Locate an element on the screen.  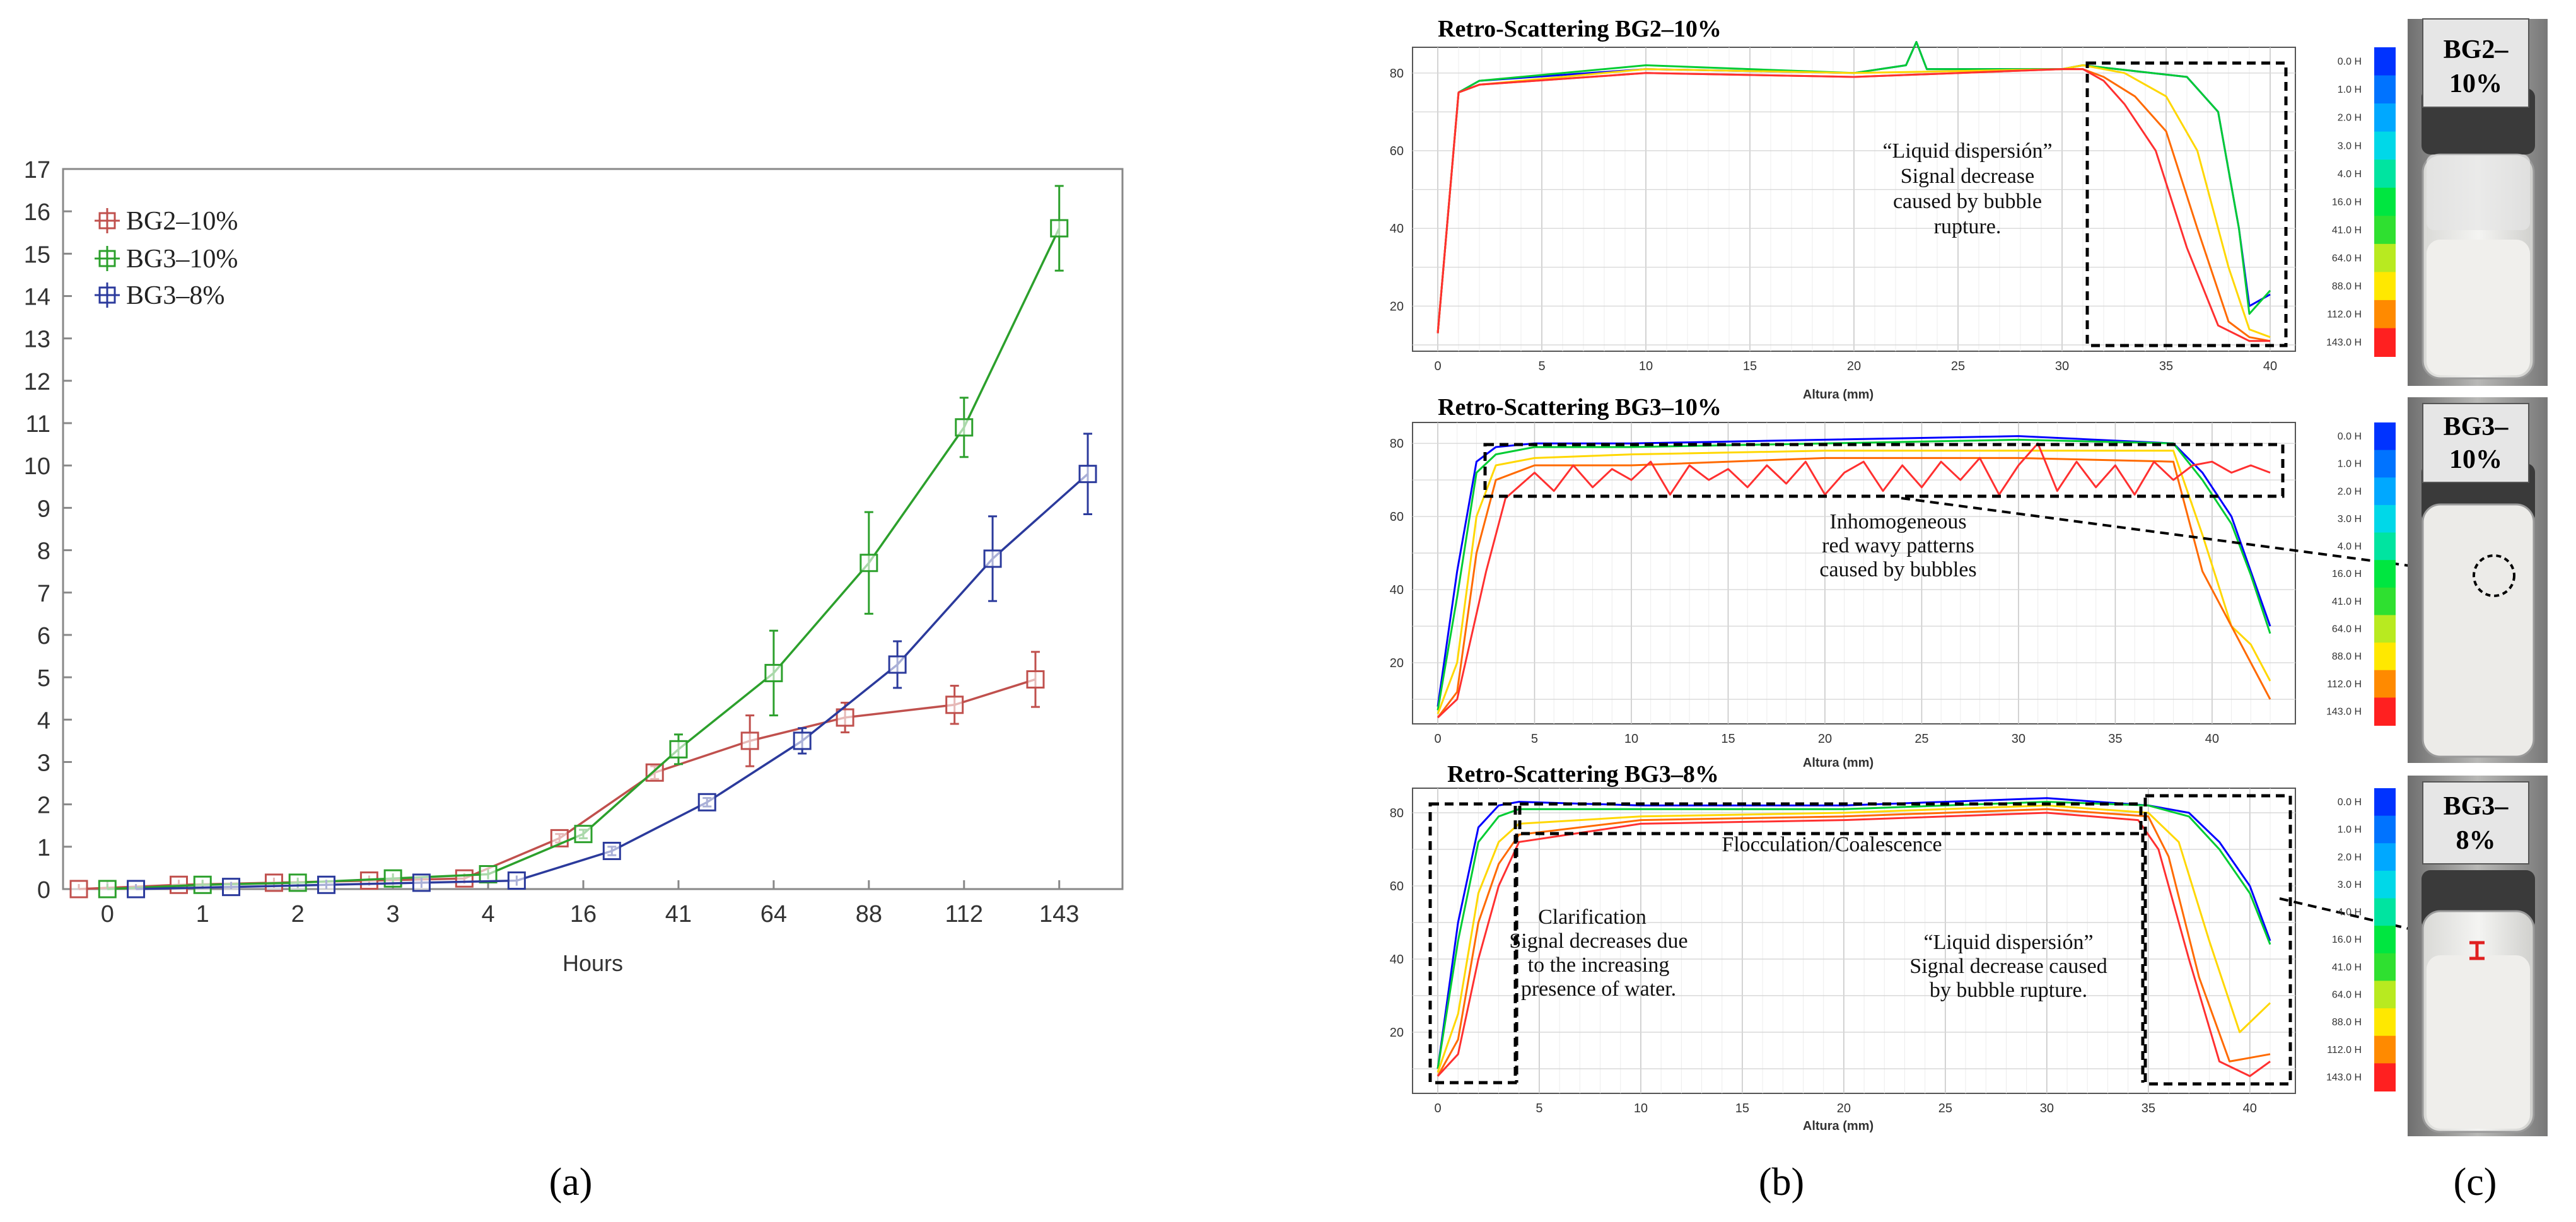
svg-text: Inhomogeneous is located at coordinates (1898, 521).